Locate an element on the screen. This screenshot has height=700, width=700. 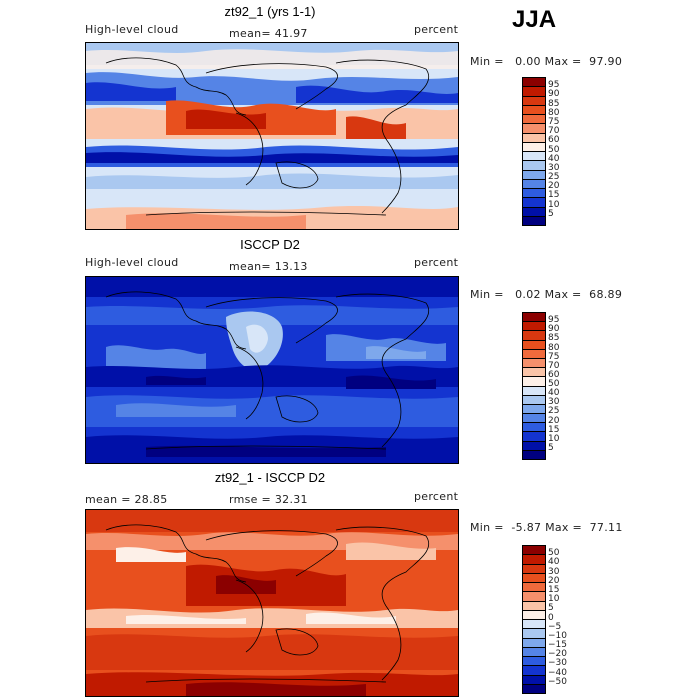
colorbar-tick-label: −10 is located at coordinates (557, 635).